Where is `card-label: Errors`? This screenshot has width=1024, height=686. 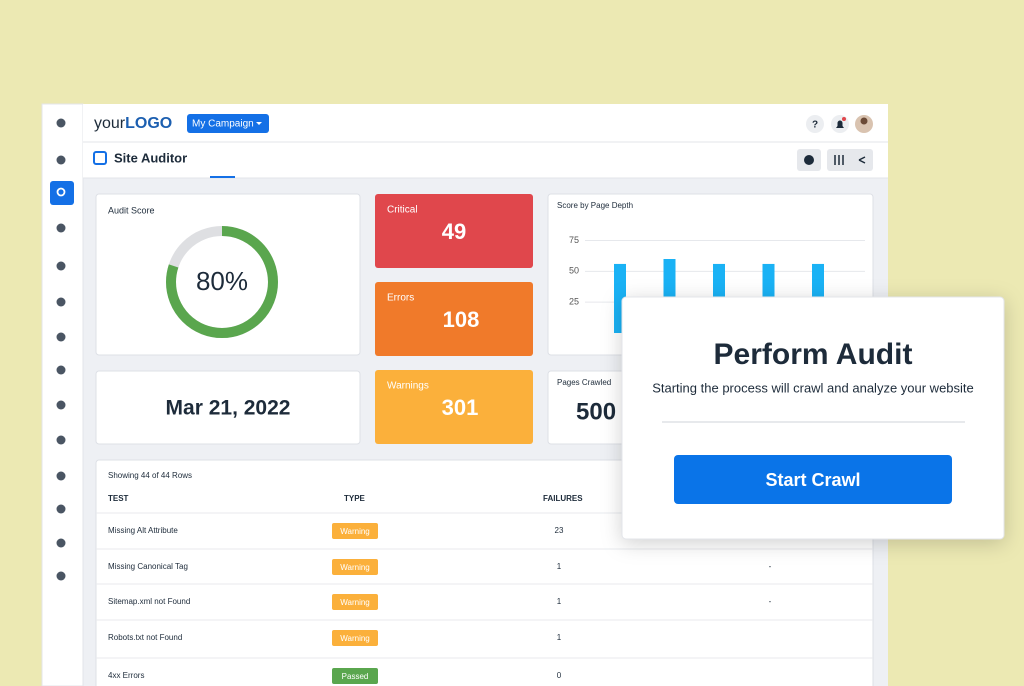 card-label: Errors is located at coordinates (400, 298).